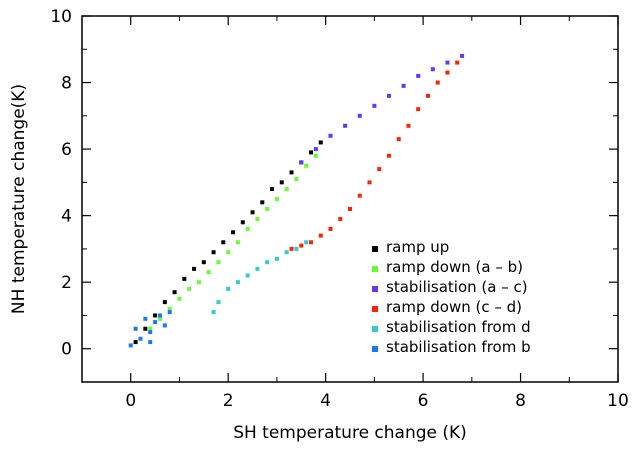 Image resolution: width=636 pixels, height=452 pixels. What do you see at coordinates (130, 401) in the screenshot?
I see `x-tick-label: 0` at bounding box center [130, 401].